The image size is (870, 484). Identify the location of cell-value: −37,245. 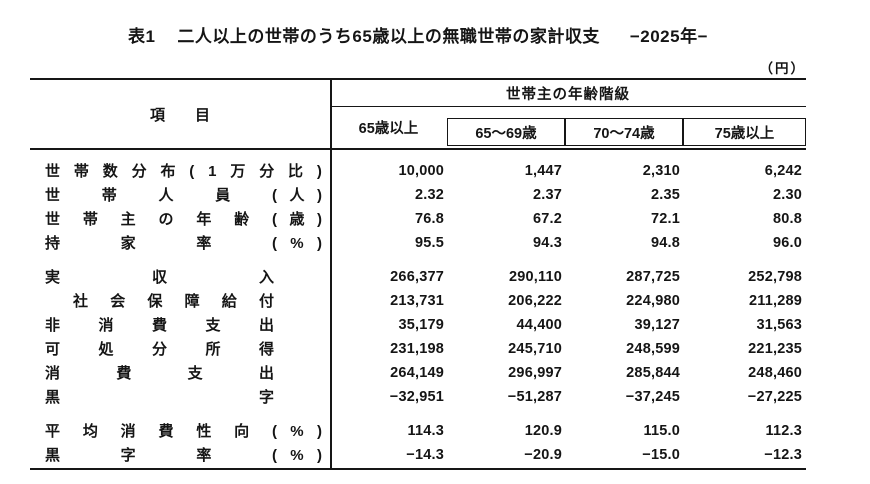
(652, 397).